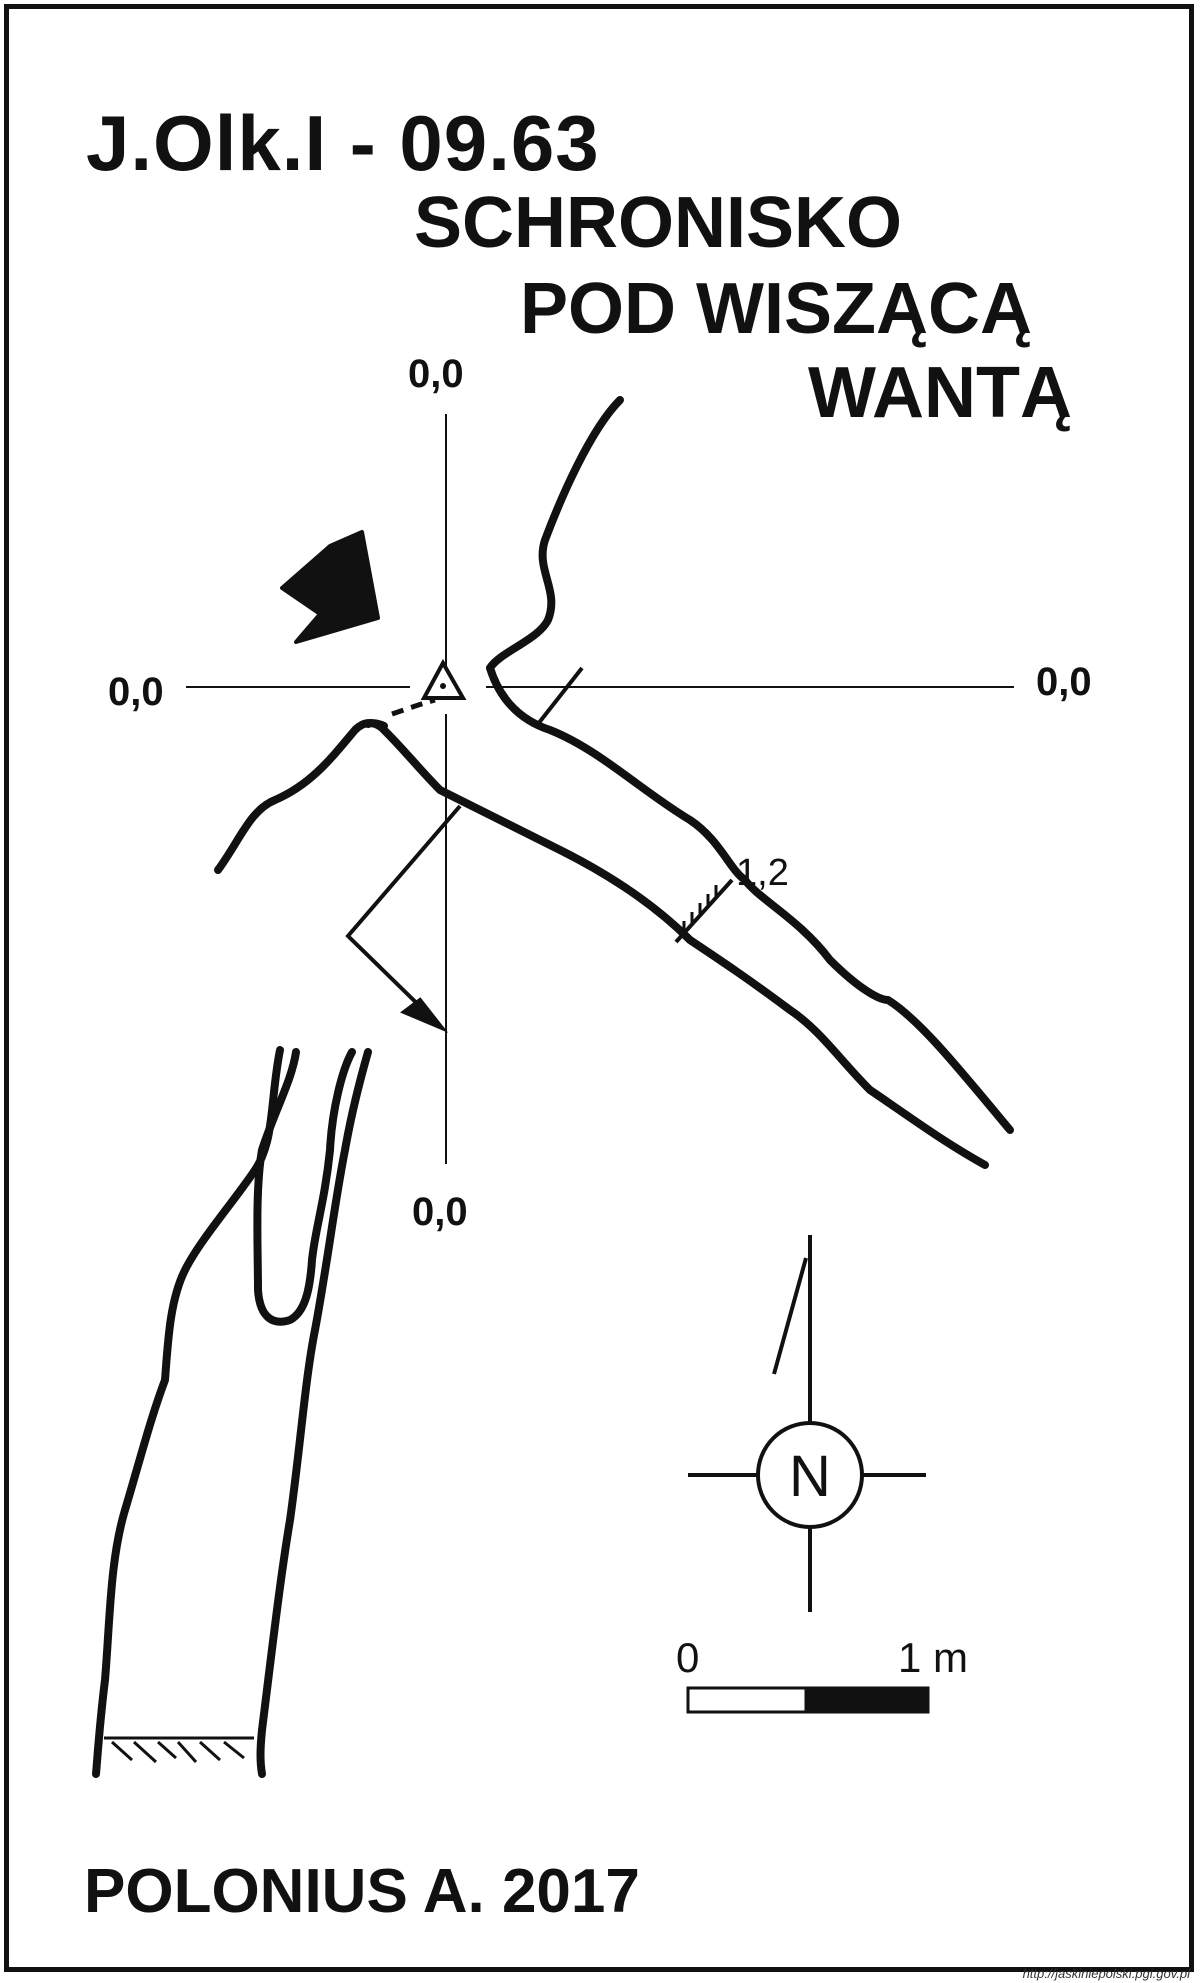  What do you see at coordinates (413, 707) in the screenshot?
I see `drip-line` at bounding box center [413, 707].